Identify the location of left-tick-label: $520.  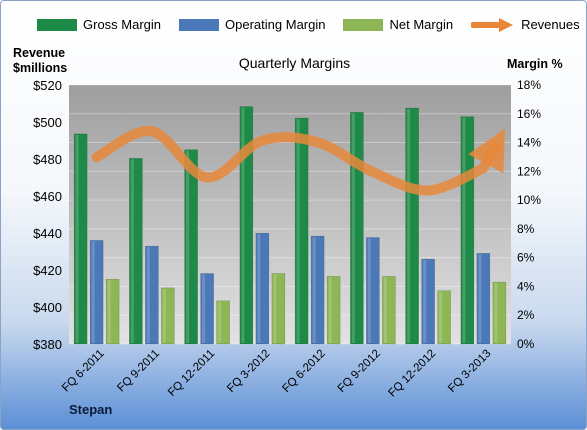
(47, 85).